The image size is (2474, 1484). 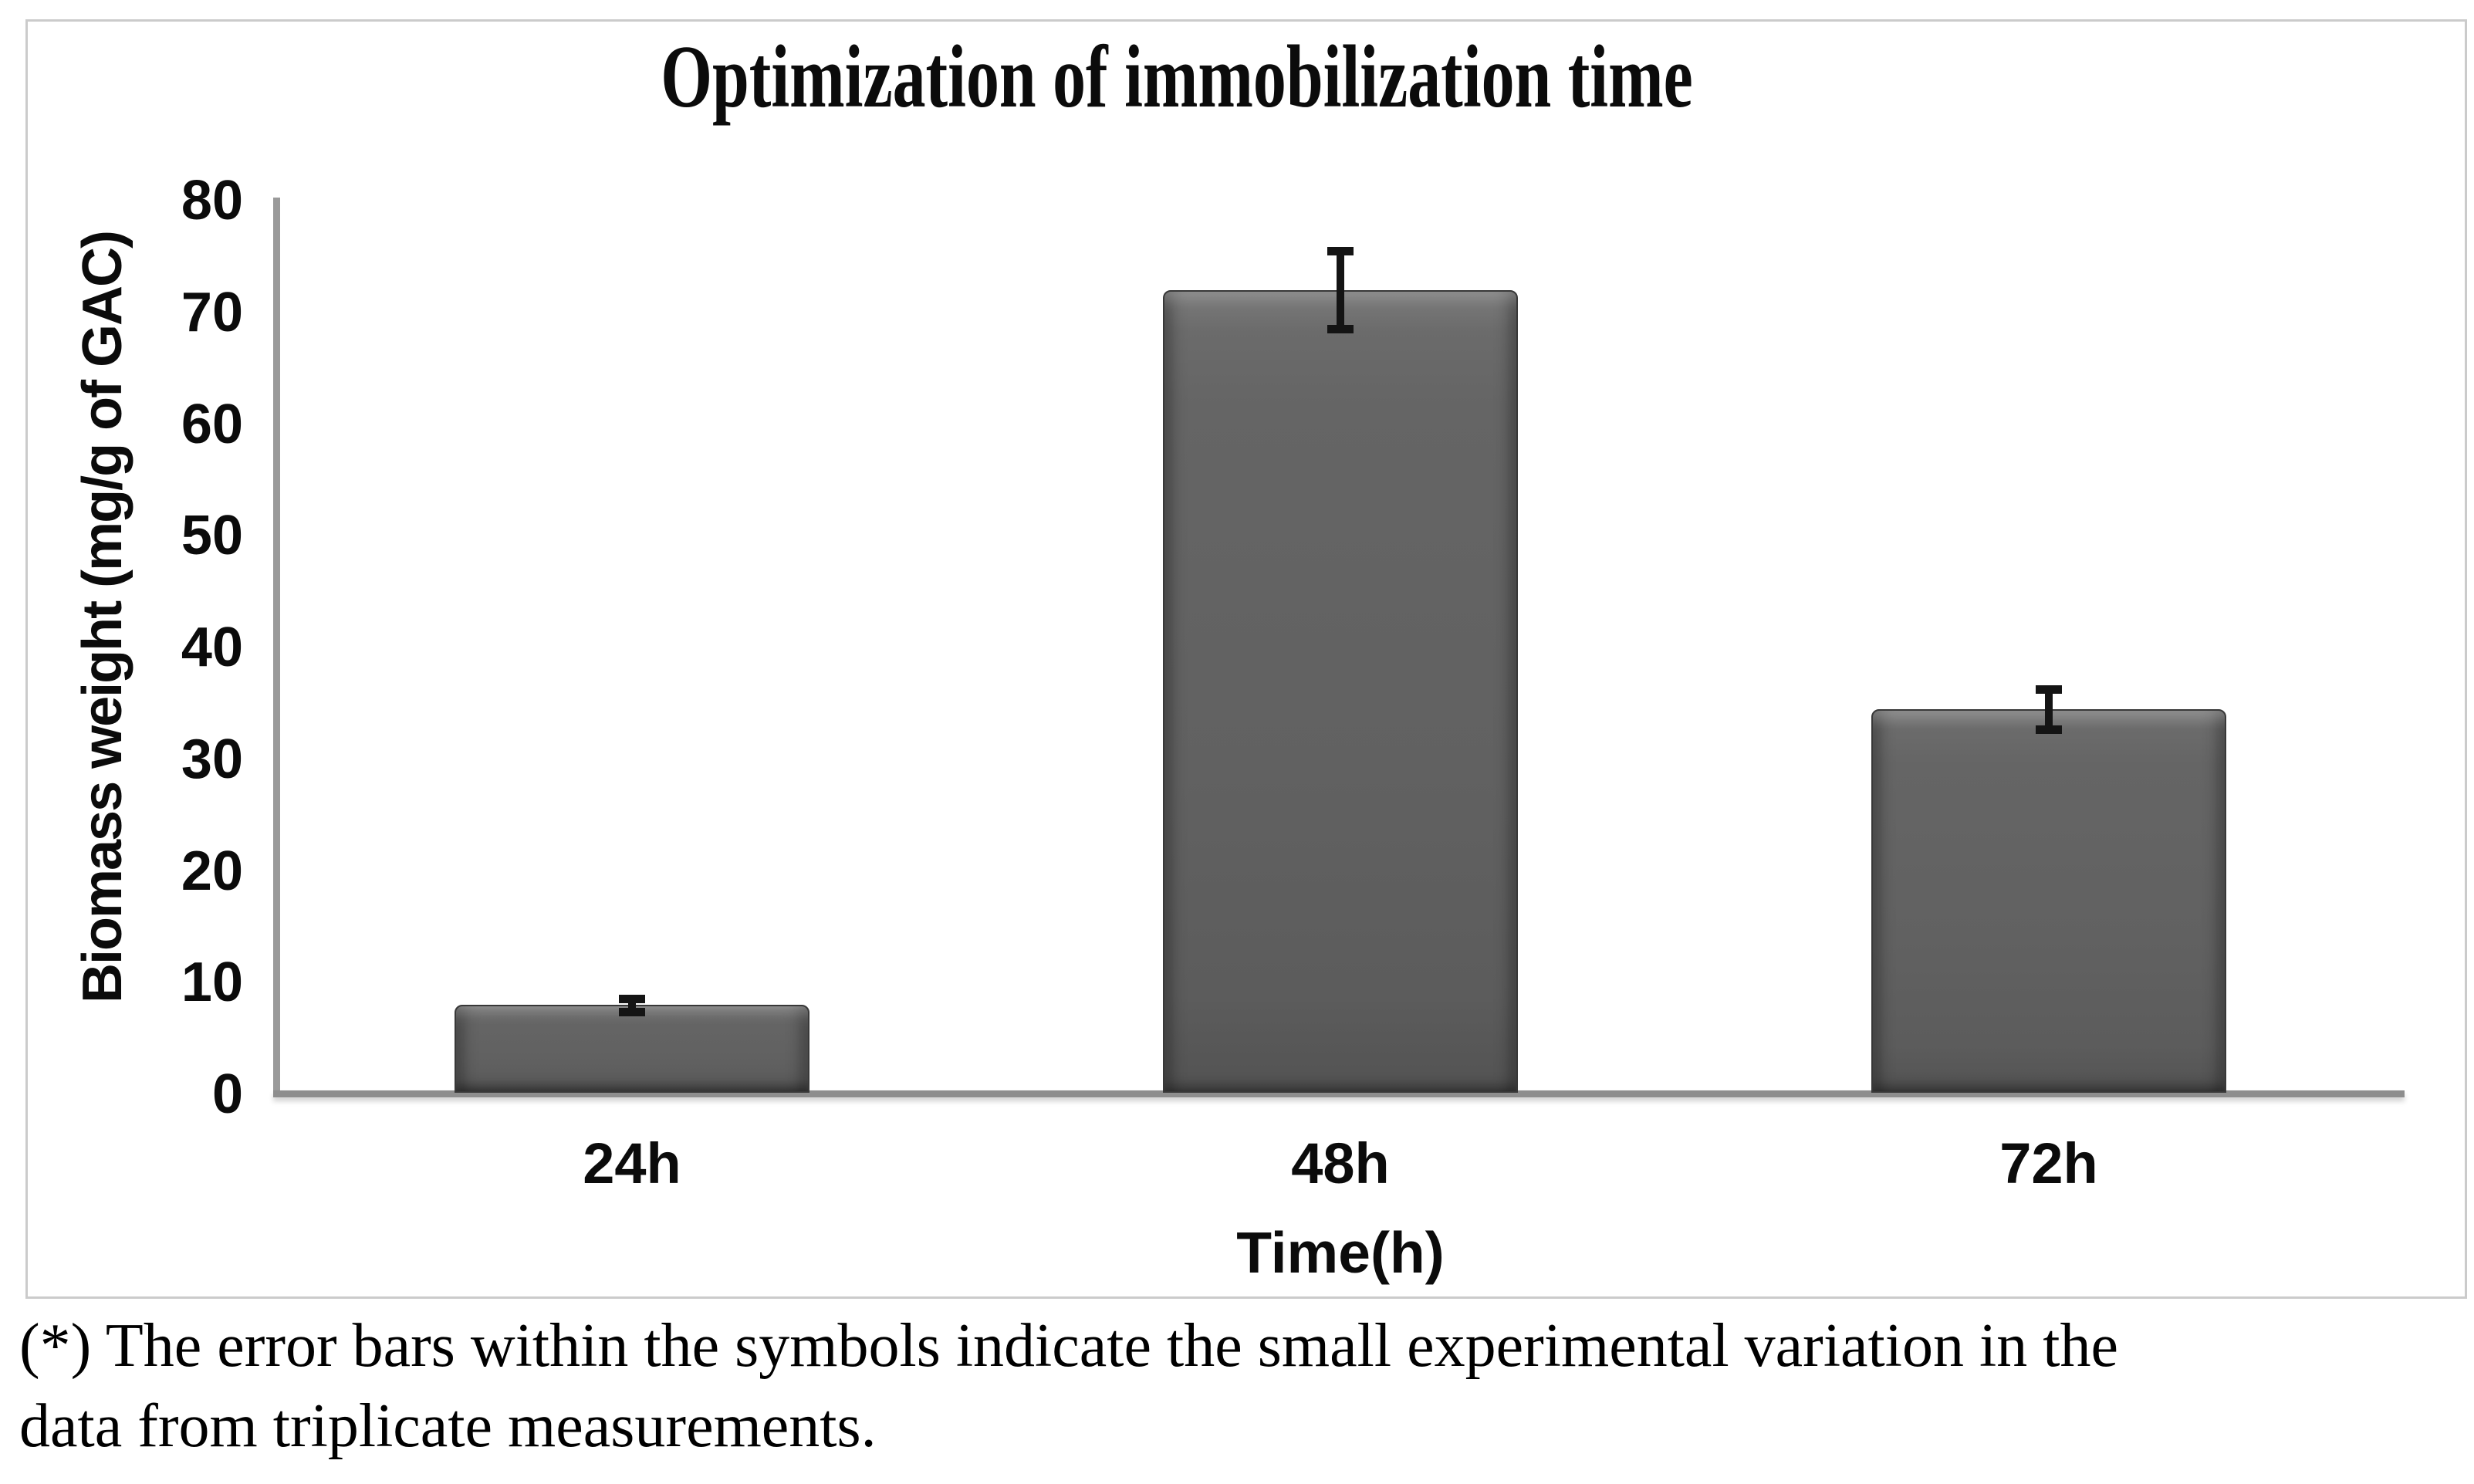 What do you see at coordinates (212, 871) in the screenshot?
I see `y-tick-label-20: 20` at bounding box center [212, 871].